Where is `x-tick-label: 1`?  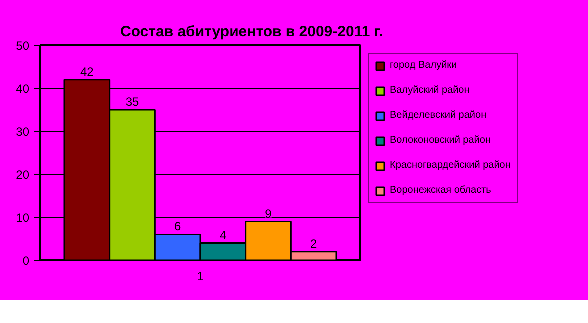 x-tick-label: 1 is located at coordinates (200, 277).